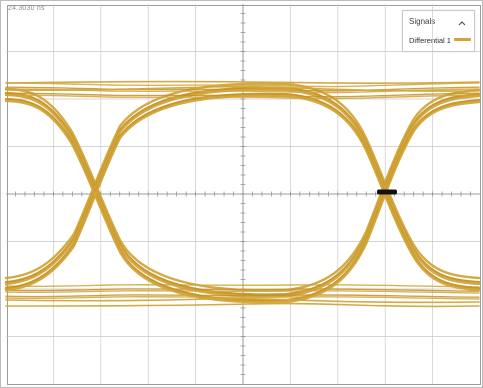  Describe the element at coordinates (462, 21) in the screenshot. I see `chevron-up-icon` at that location.